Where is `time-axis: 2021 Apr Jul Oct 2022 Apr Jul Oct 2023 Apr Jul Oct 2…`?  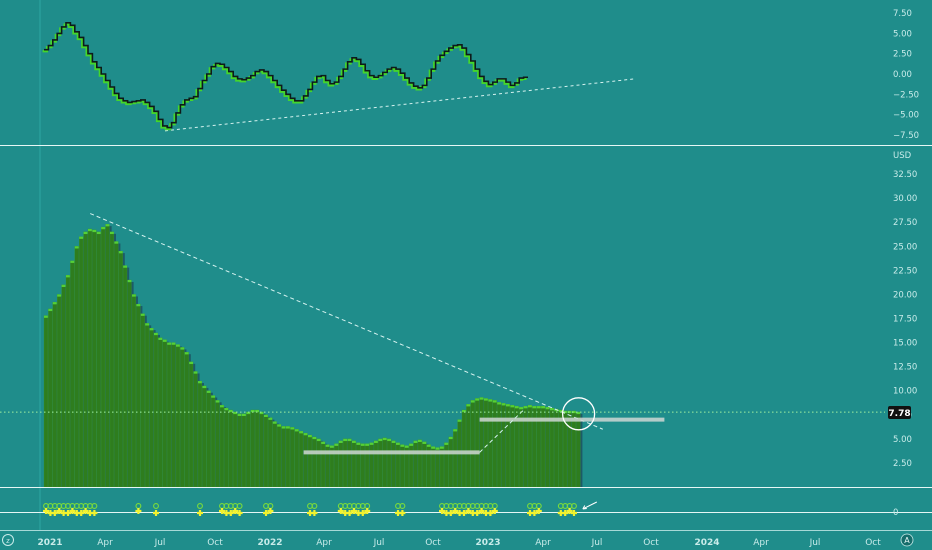
time-axis: 2021 Apr Jul Oct 2022 Apr Jul Oct 2023 Apr Jul Oct 2… is located at coordinates (459, 543).